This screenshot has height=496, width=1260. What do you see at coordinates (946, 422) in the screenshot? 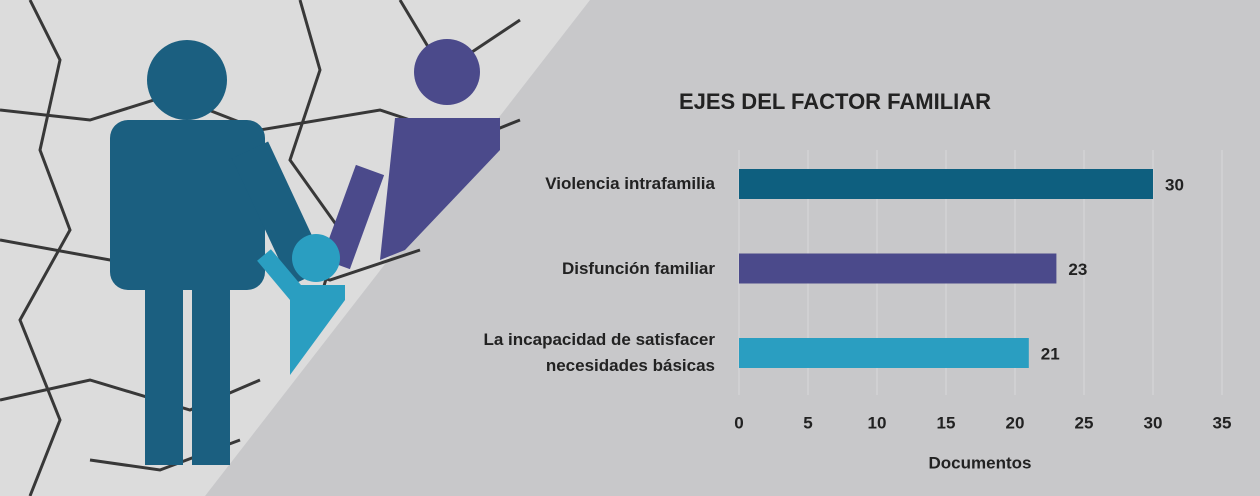
I see `x-tick-label: 15` at bounding box center [946, 422].